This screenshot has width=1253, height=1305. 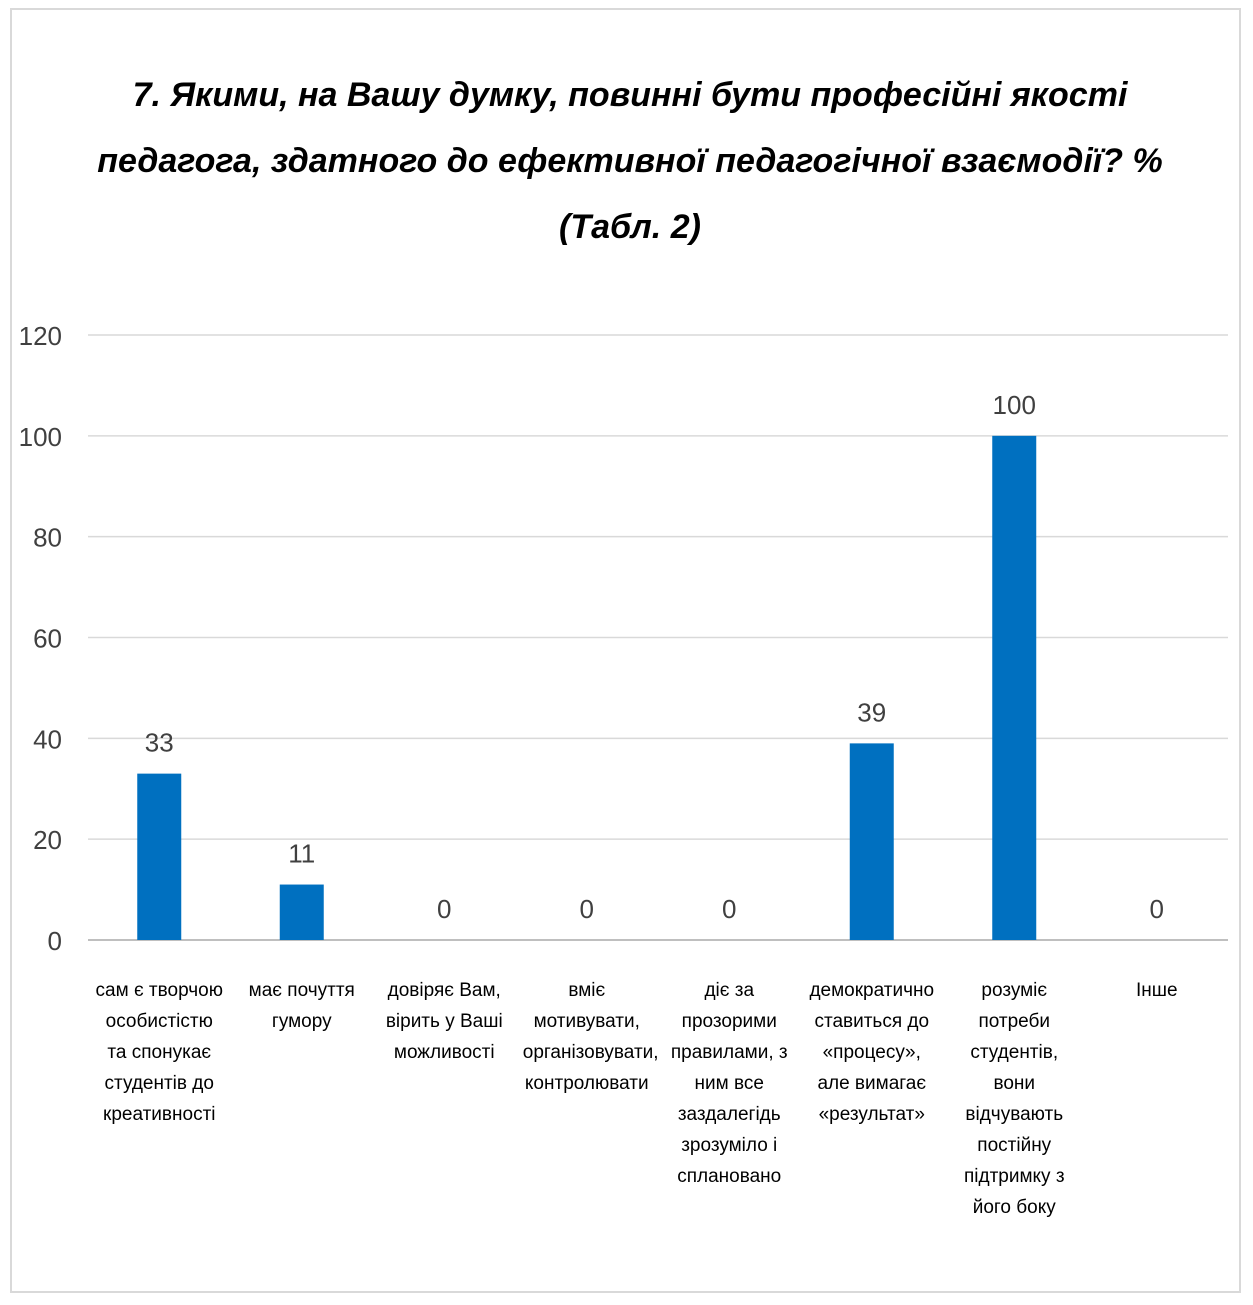 I want to click on data-label: 33, so click(x=159, y=743).